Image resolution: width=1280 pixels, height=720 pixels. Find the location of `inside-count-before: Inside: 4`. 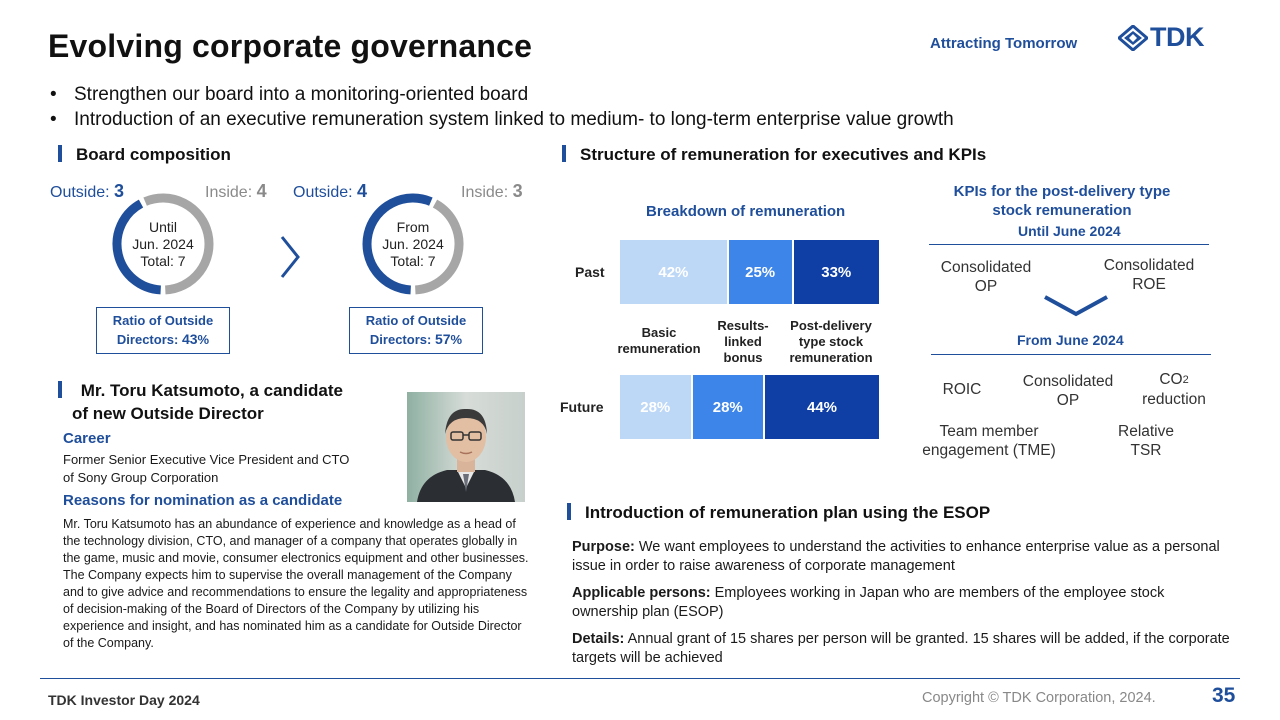

inside-count-before: Inside: 4 is located at coordinates (236, 191).